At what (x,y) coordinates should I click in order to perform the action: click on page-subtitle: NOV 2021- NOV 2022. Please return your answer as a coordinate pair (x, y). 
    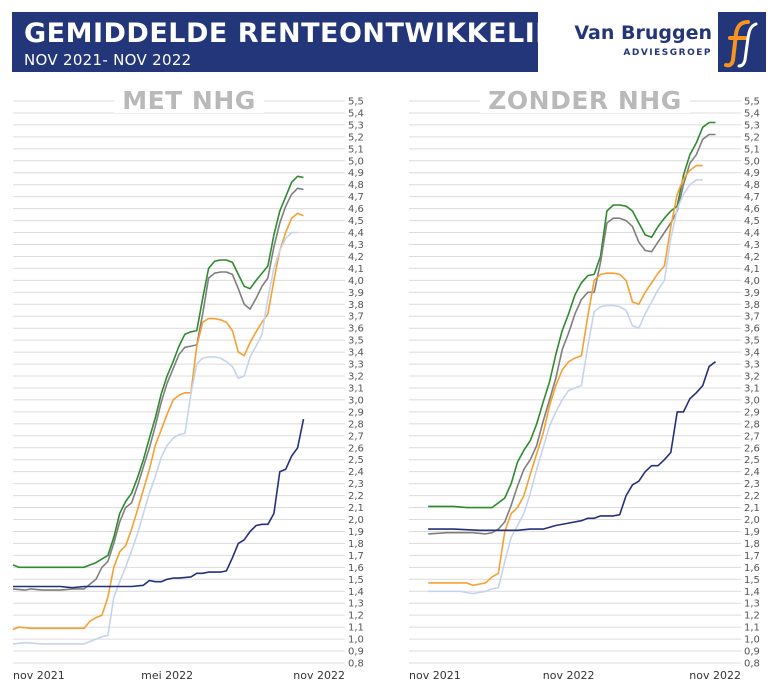
    Looking at the image, I should click on (108, 60).